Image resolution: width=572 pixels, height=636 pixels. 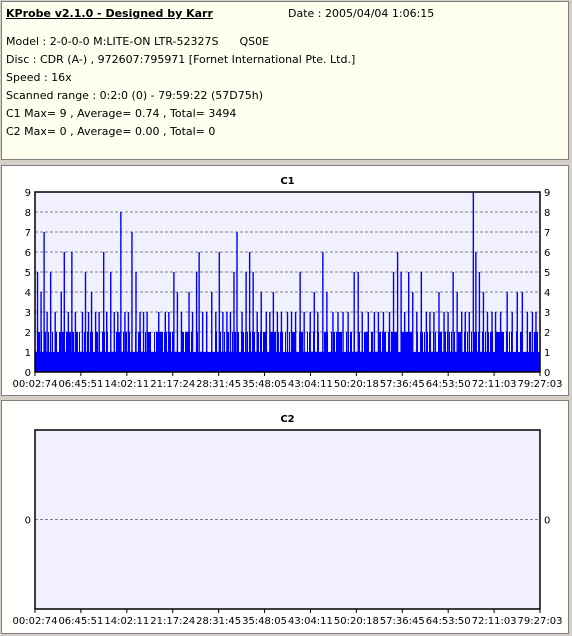 I want to click on c1-xtick-label: 79:27:03, so click(x=540, y=384).